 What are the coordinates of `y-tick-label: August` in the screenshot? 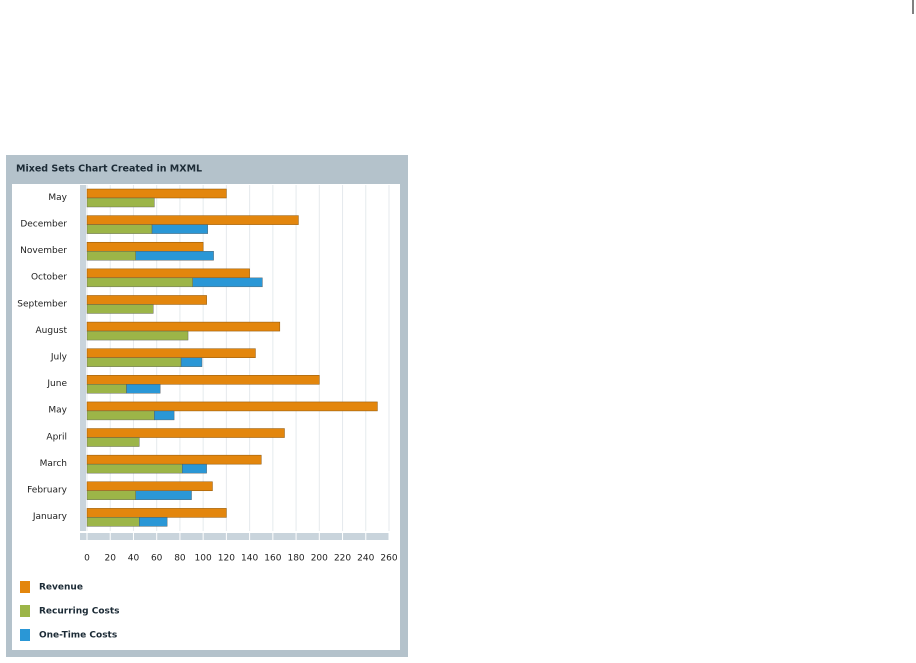 It's located at (52, 331).